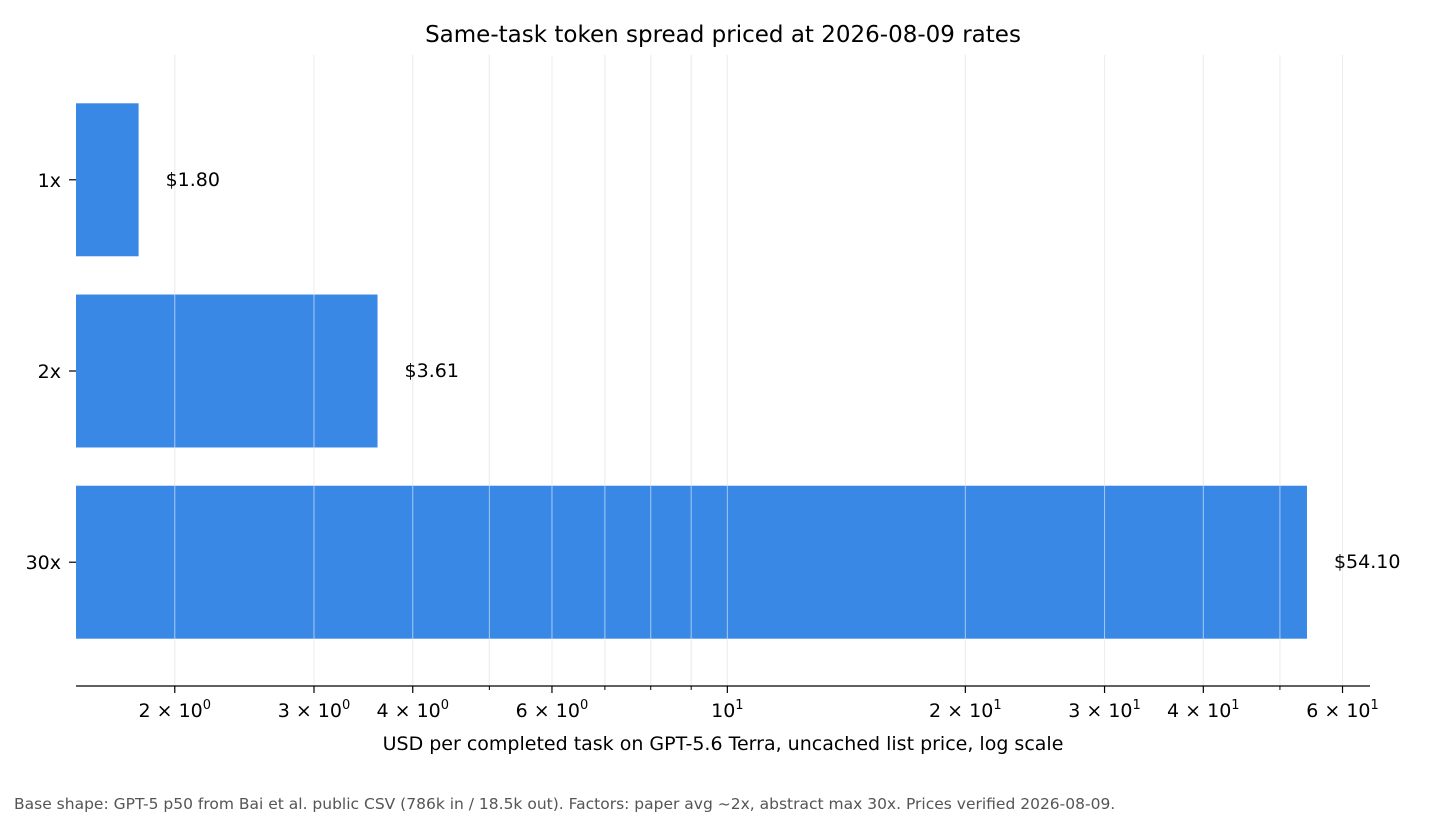 This screenshot has width=1440, height=819. Describe the element at coordinates (1203, 710) in the screenshot. I see `x-tick-label: 4 × 101` at that location.